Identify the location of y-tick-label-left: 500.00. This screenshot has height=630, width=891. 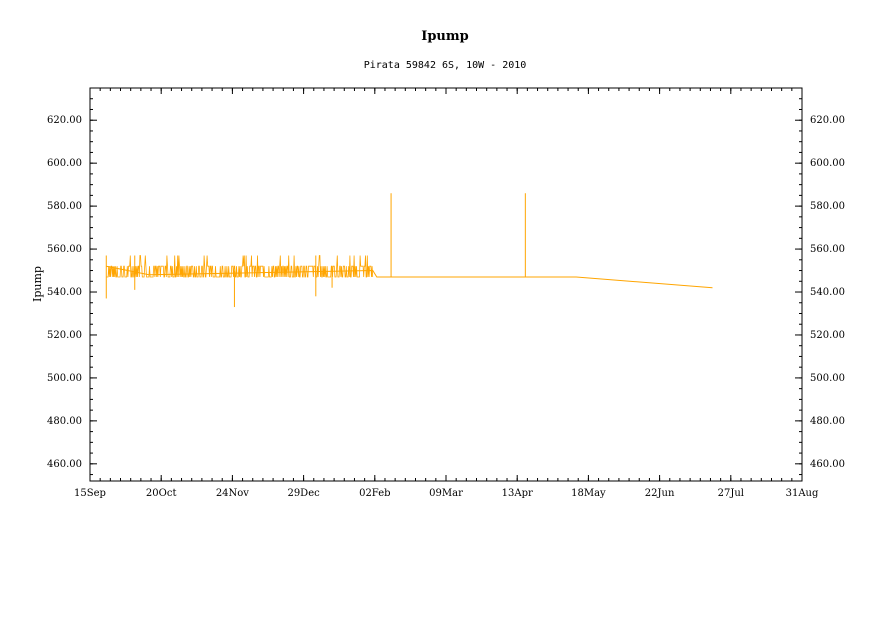
(64, 378).